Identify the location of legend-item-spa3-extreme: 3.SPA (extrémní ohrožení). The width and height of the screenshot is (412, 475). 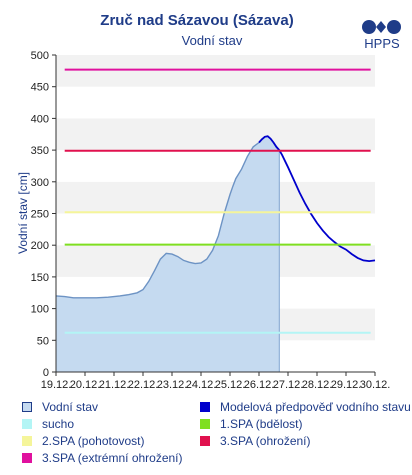
(102, 458).